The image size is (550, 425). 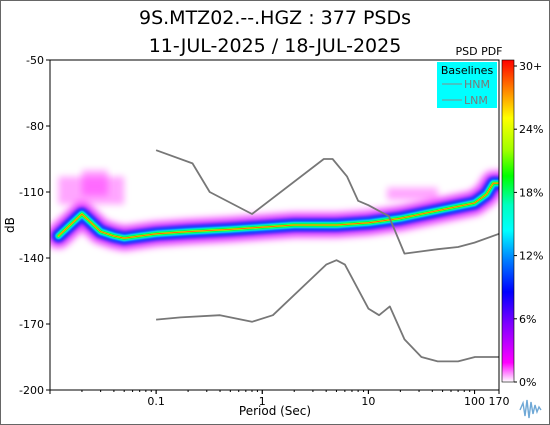 I want to click on y-tick-label: -110, so click(x=31, y=192).